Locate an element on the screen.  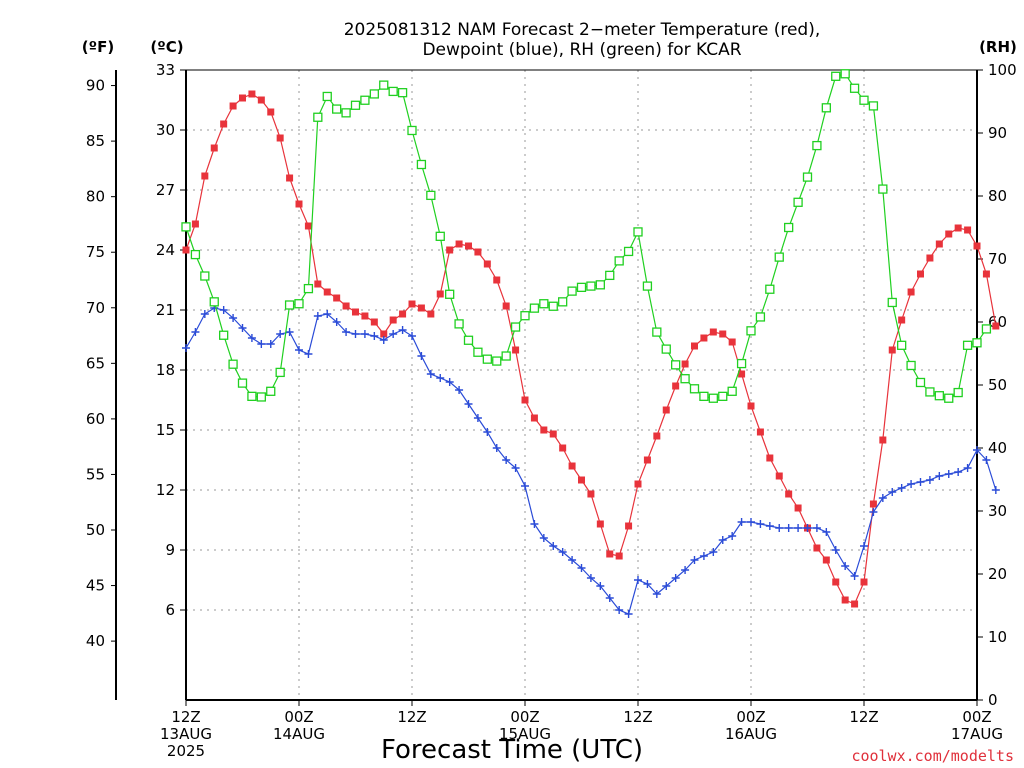
fahrenheit-tick-labels: 40 45 50 55 60 65 70 75 80 85 90 is located at coordinates (95, 364).